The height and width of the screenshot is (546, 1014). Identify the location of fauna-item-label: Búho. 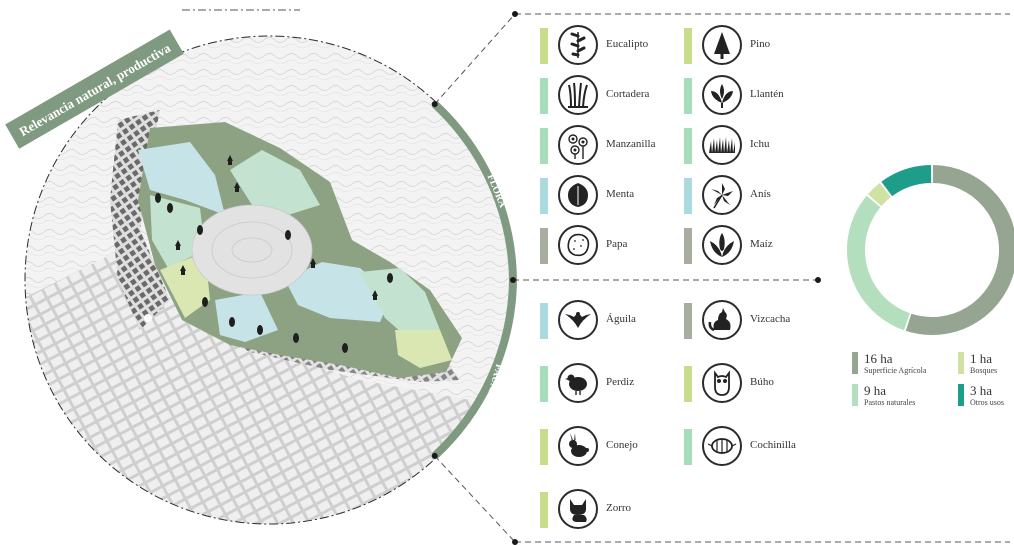
(762, 382).